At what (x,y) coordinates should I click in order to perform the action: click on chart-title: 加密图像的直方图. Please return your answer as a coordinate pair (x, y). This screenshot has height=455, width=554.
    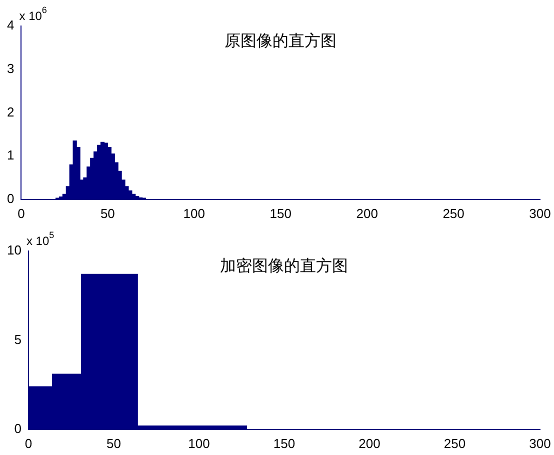
    Looking at the image, I should click on (284, 265).